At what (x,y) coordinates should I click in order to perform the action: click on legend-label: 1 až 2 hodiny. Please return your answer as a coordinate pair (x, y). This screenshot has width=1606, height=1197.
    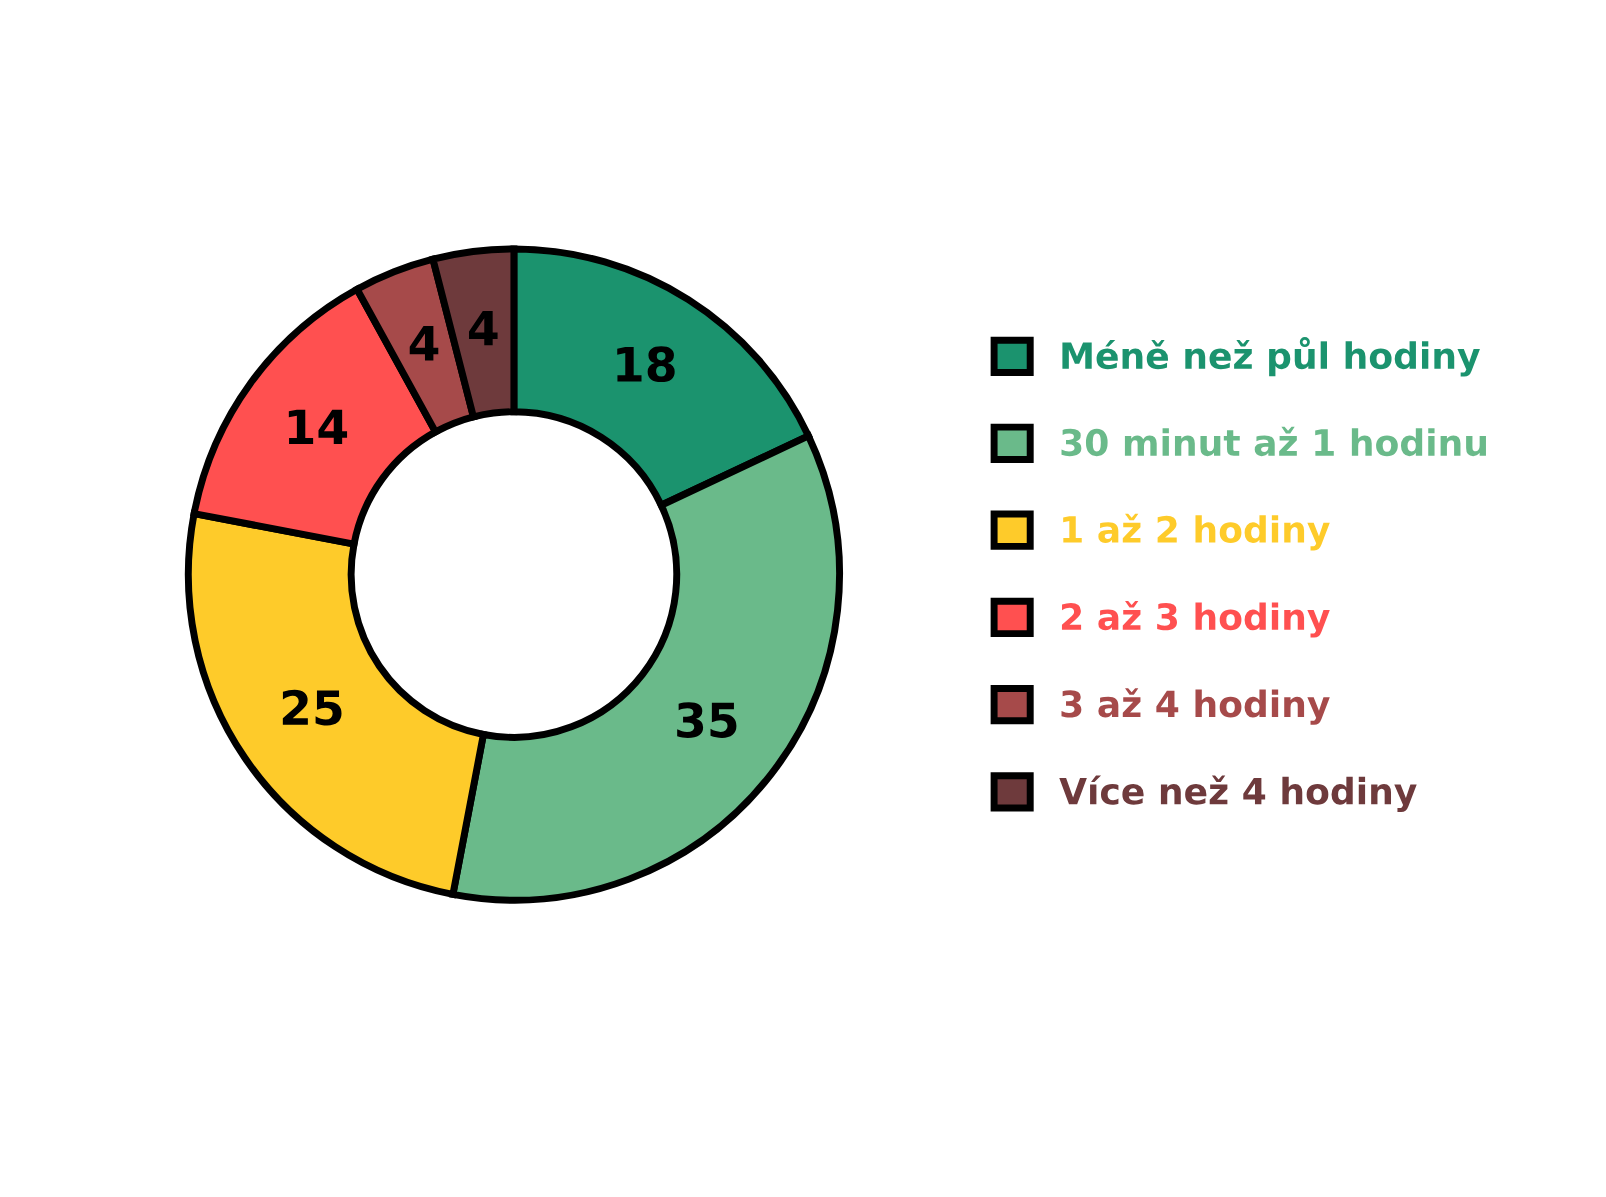
    Looking at the image, I should click on (1196, 532).